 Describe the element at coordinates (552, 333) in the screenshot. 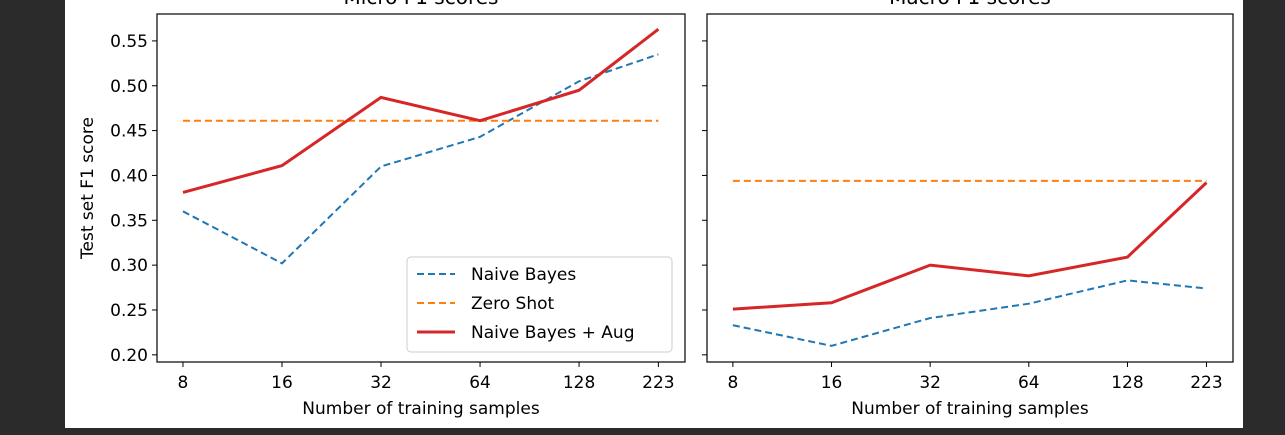

I see `legend-label: Naive Bayes + Aug` at that location.